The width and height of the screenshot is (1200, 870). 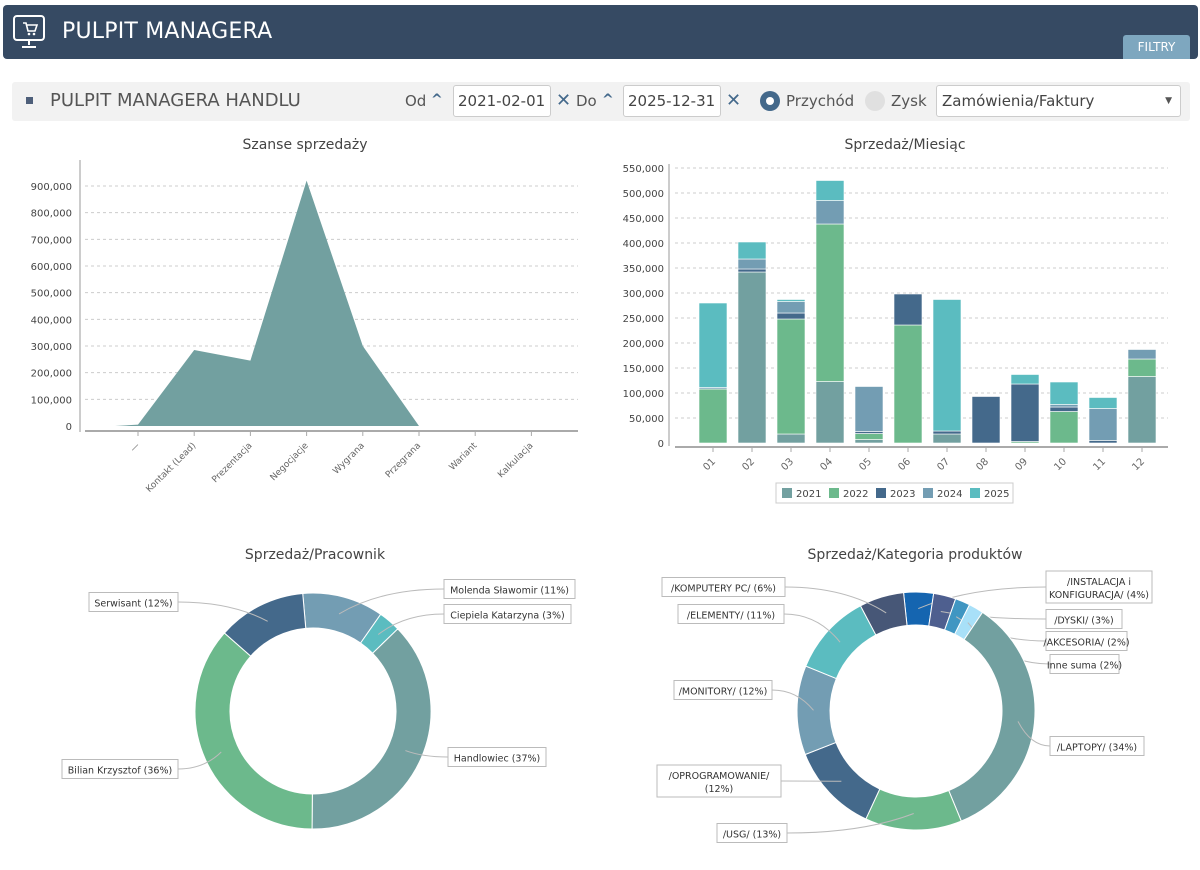 What do you see at coordinates (643, 319) in the screenshot?
I see `y-tick-label: 250,000` at bounding box center [643, 319].